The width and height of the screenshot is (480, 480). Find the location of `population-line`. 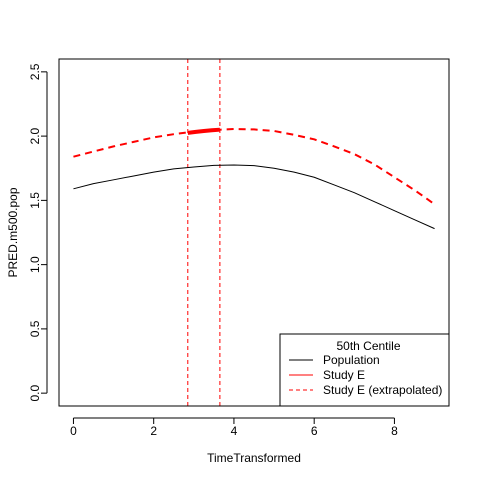

population-line is located at coordinates (254, 197).